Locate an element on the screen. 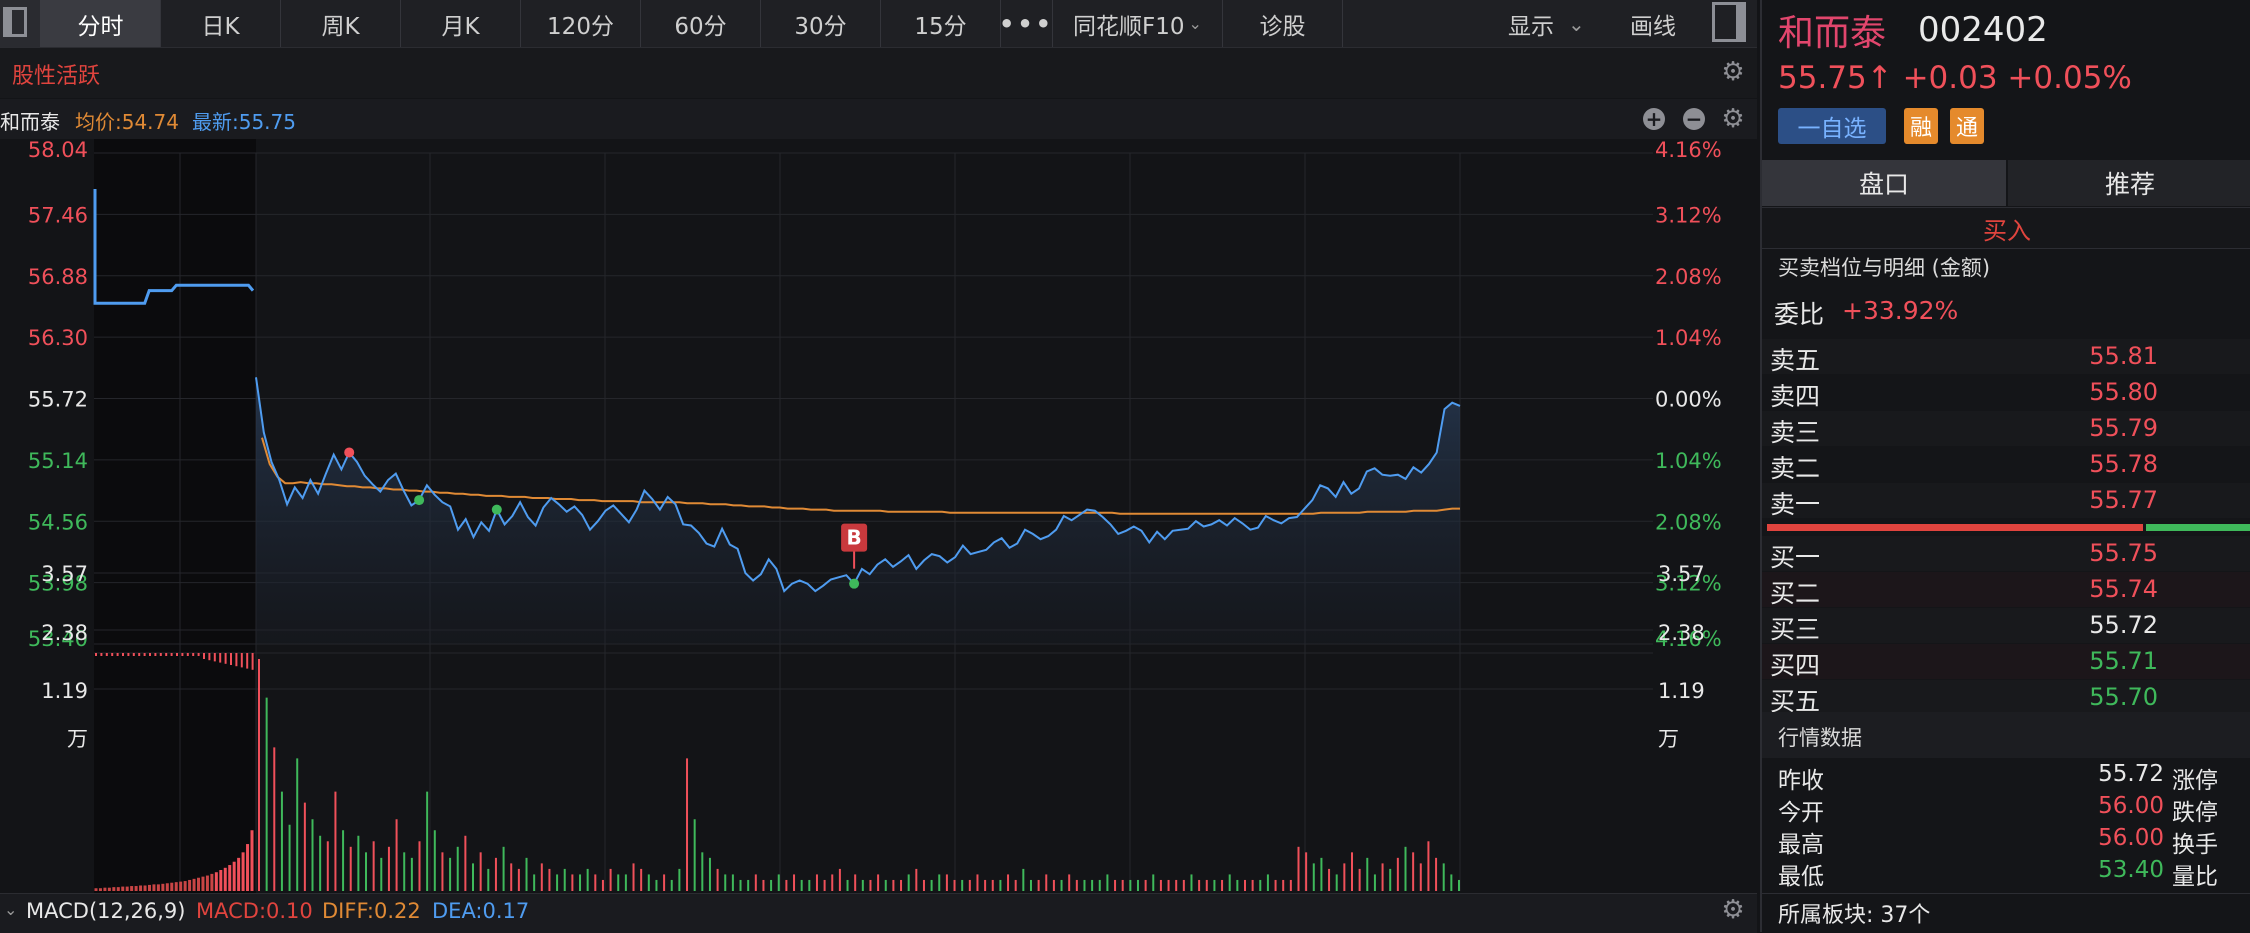 The image size is (2250, 933). ask-price: 55.79 is located at coordinates (2123, 428).